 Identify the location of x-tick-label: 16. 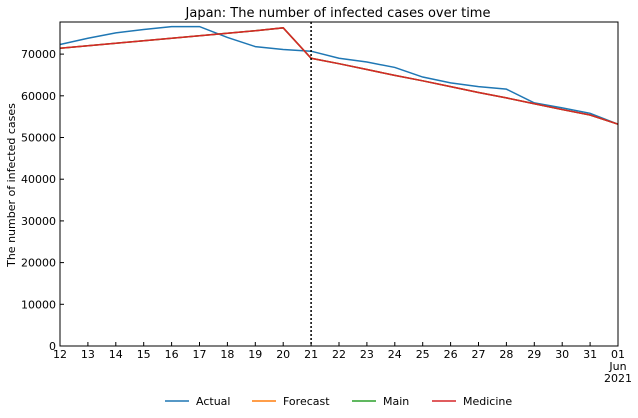
(172, 354).